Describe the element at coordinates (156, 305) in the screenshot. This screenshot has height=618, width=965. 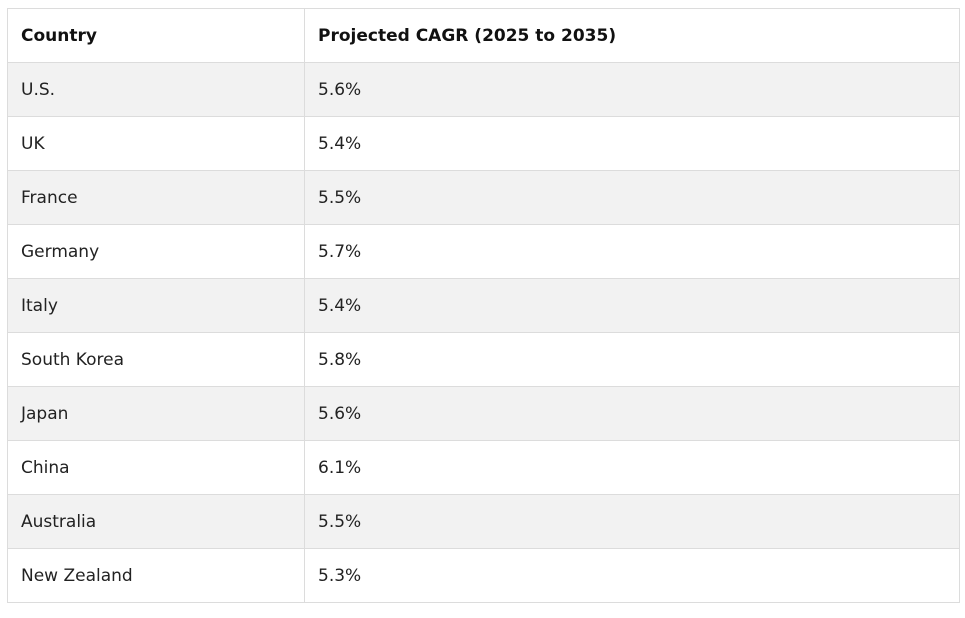
I see `country-cell: Italy` at that location.